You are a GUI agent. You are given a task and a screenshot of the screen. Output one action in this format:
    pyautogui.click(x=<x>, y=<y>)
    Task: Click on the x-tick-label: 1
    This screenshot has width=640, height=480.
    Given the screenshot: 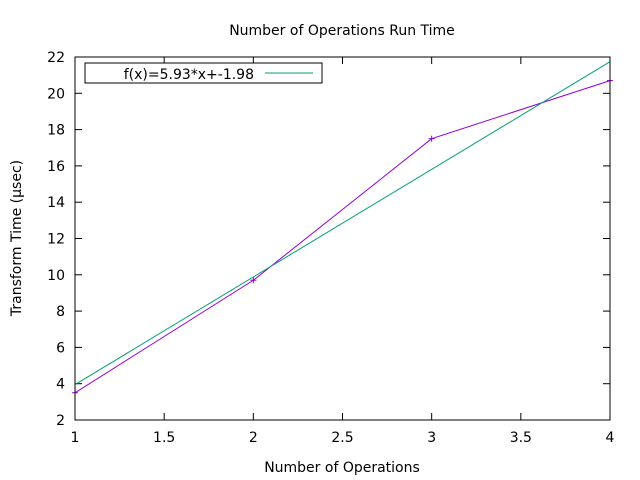 What is the action you would take?
    pyautogui.click(x=75, y=438)
    